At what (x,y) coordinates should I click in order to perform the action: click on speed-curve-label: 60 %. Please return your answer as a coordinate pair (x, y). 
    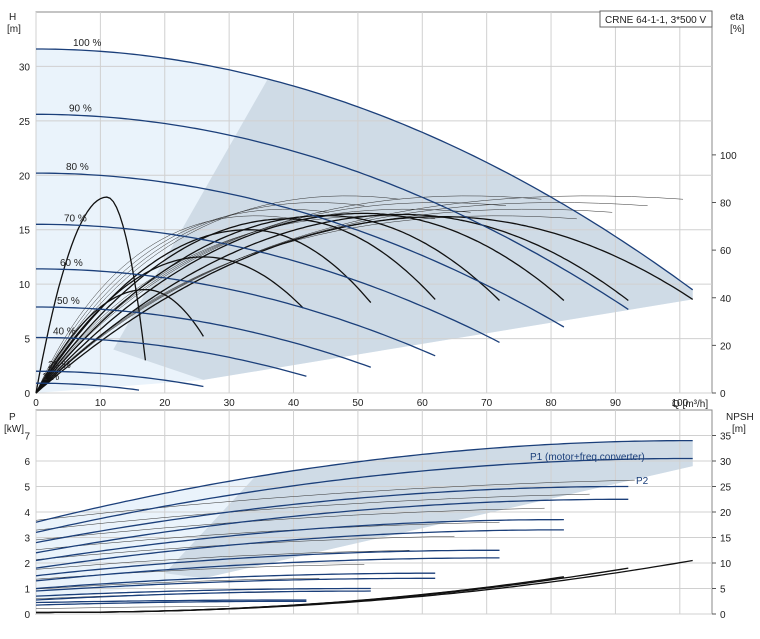
    Looking at the image, I should click on (71, 263).